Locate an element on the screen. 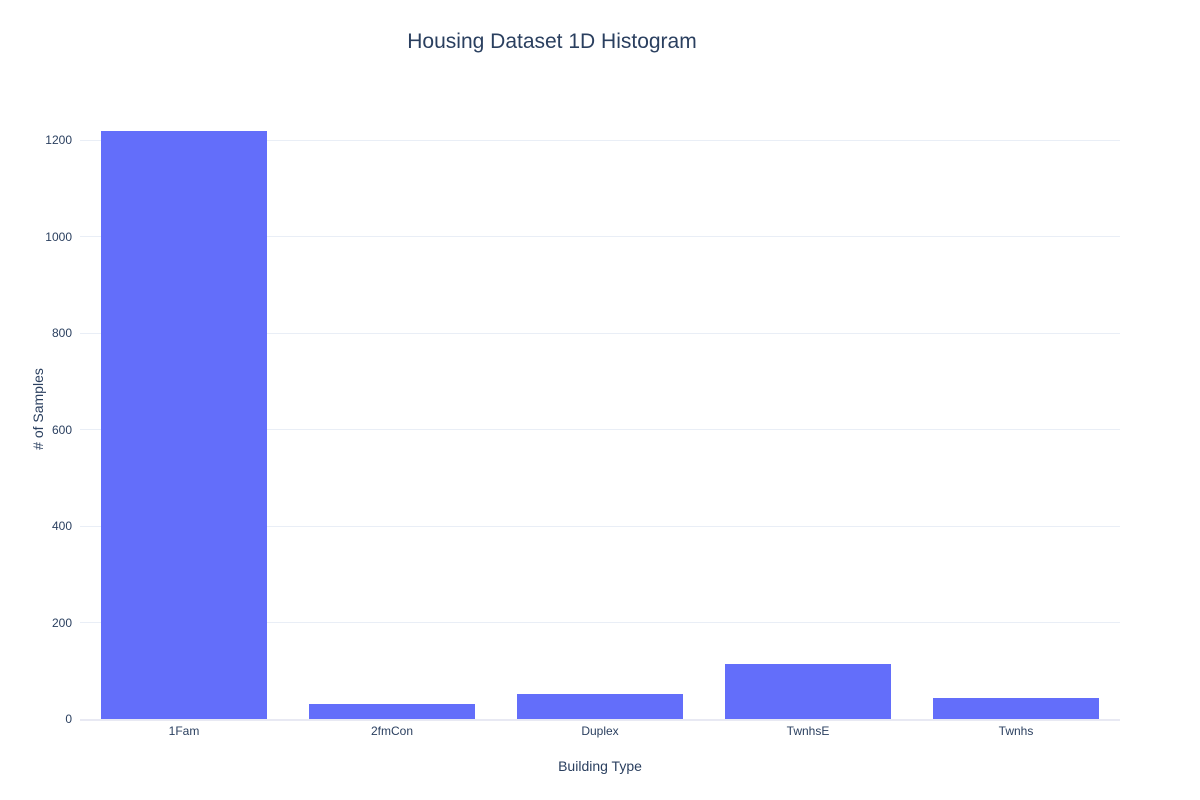 This screenshot has width=1200, height=800. y-tick-label: 600 is located at coordinates (61, 429).